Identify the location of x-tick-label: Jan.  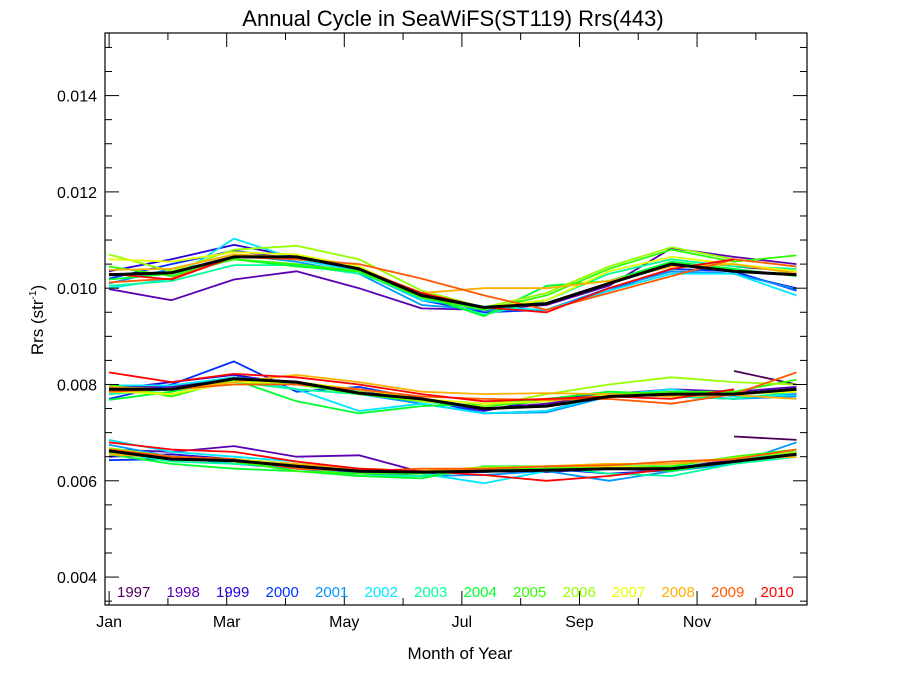
(109, 622).